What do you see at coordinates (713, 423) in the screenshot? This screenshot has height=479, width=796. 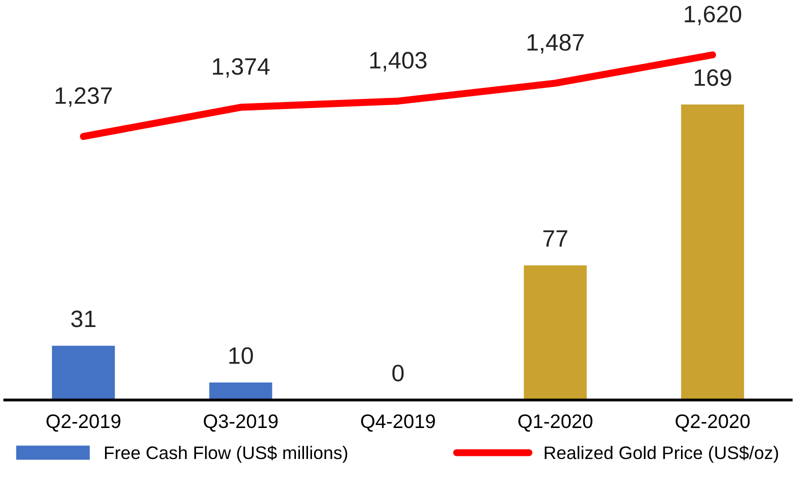 I see `x-tick-label: Q2-2020` at bounding box center [713, 423].